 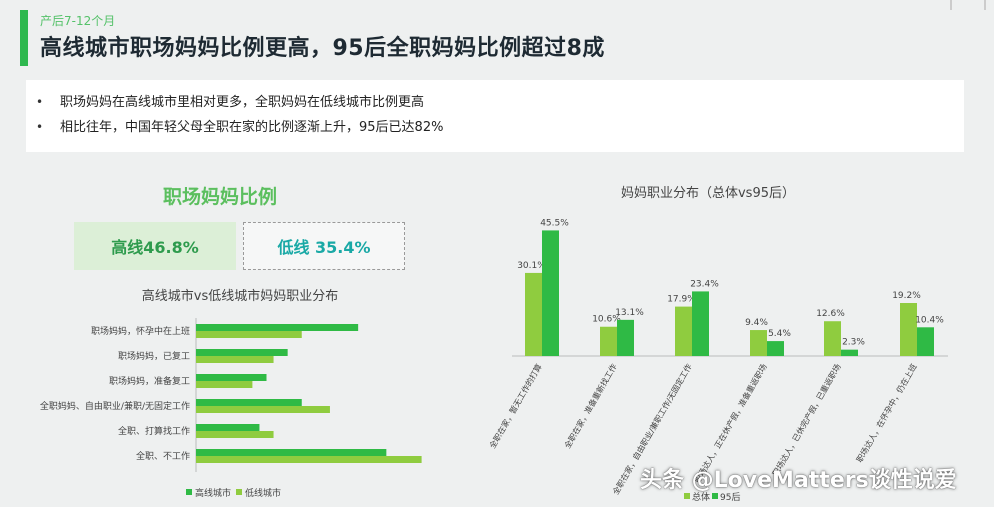 I want to click on left-chart-legend-label: 高线城市, so click(x=213, y=493).